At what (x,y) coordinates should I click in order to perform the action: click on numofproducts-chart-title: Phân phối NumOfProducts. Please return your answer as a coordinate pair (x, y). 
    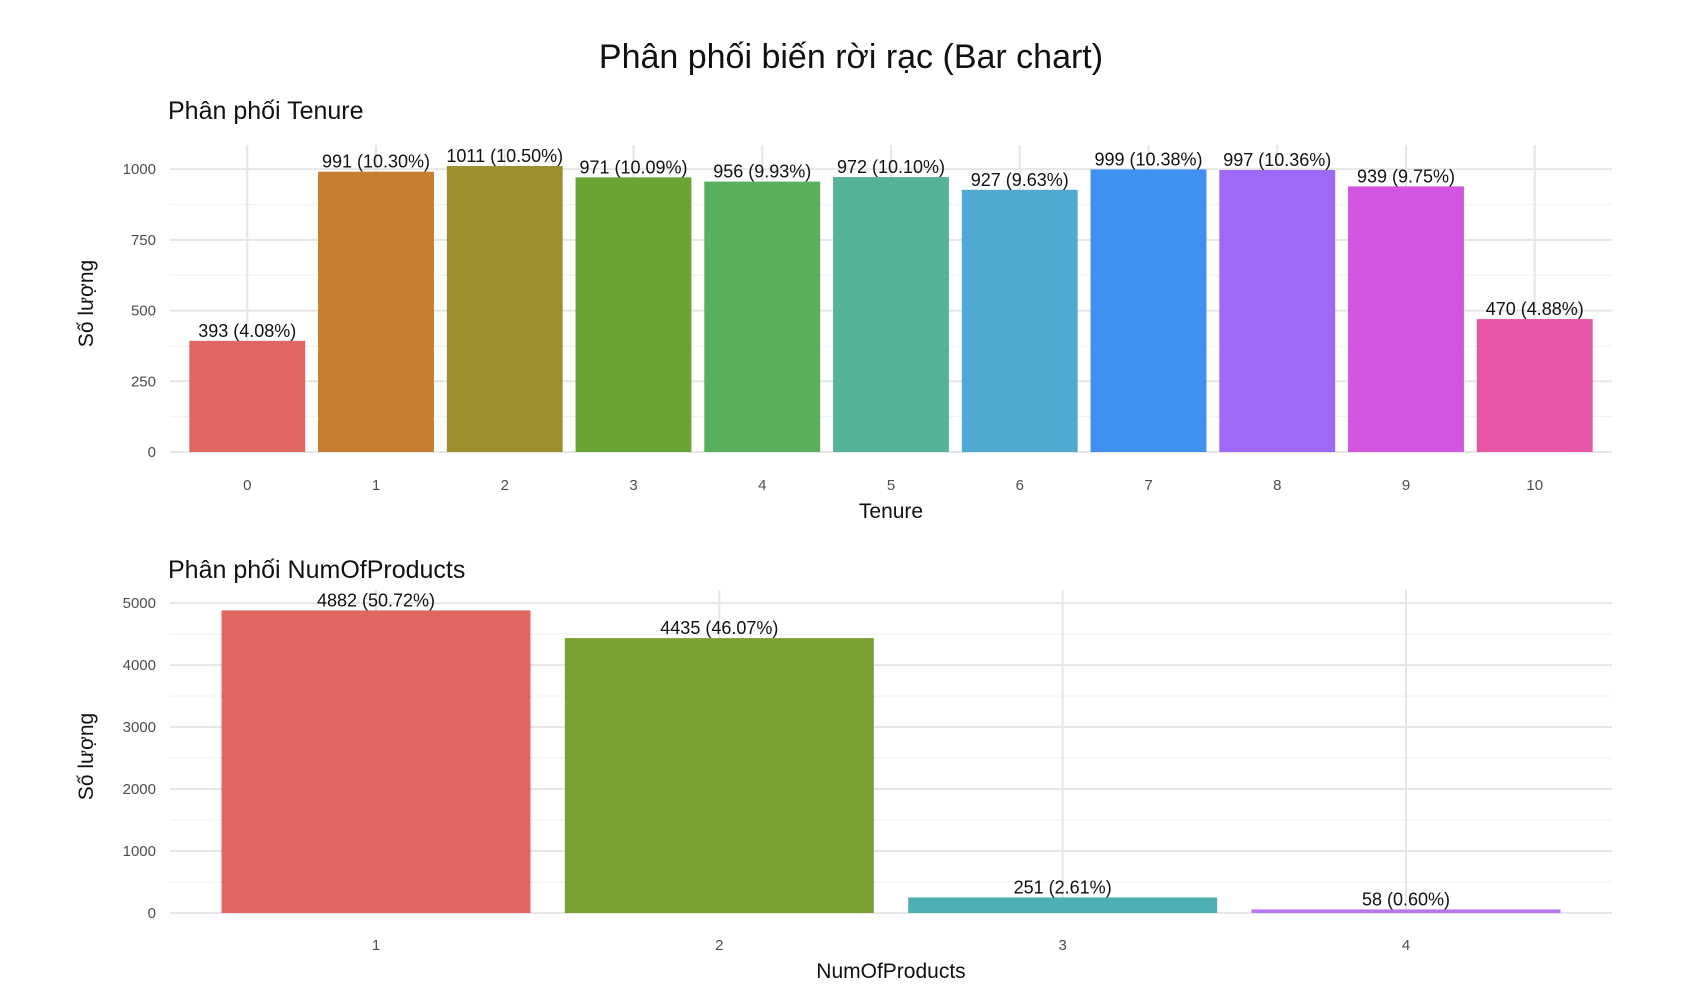
    Looking at the image, I should click on (317, 570).